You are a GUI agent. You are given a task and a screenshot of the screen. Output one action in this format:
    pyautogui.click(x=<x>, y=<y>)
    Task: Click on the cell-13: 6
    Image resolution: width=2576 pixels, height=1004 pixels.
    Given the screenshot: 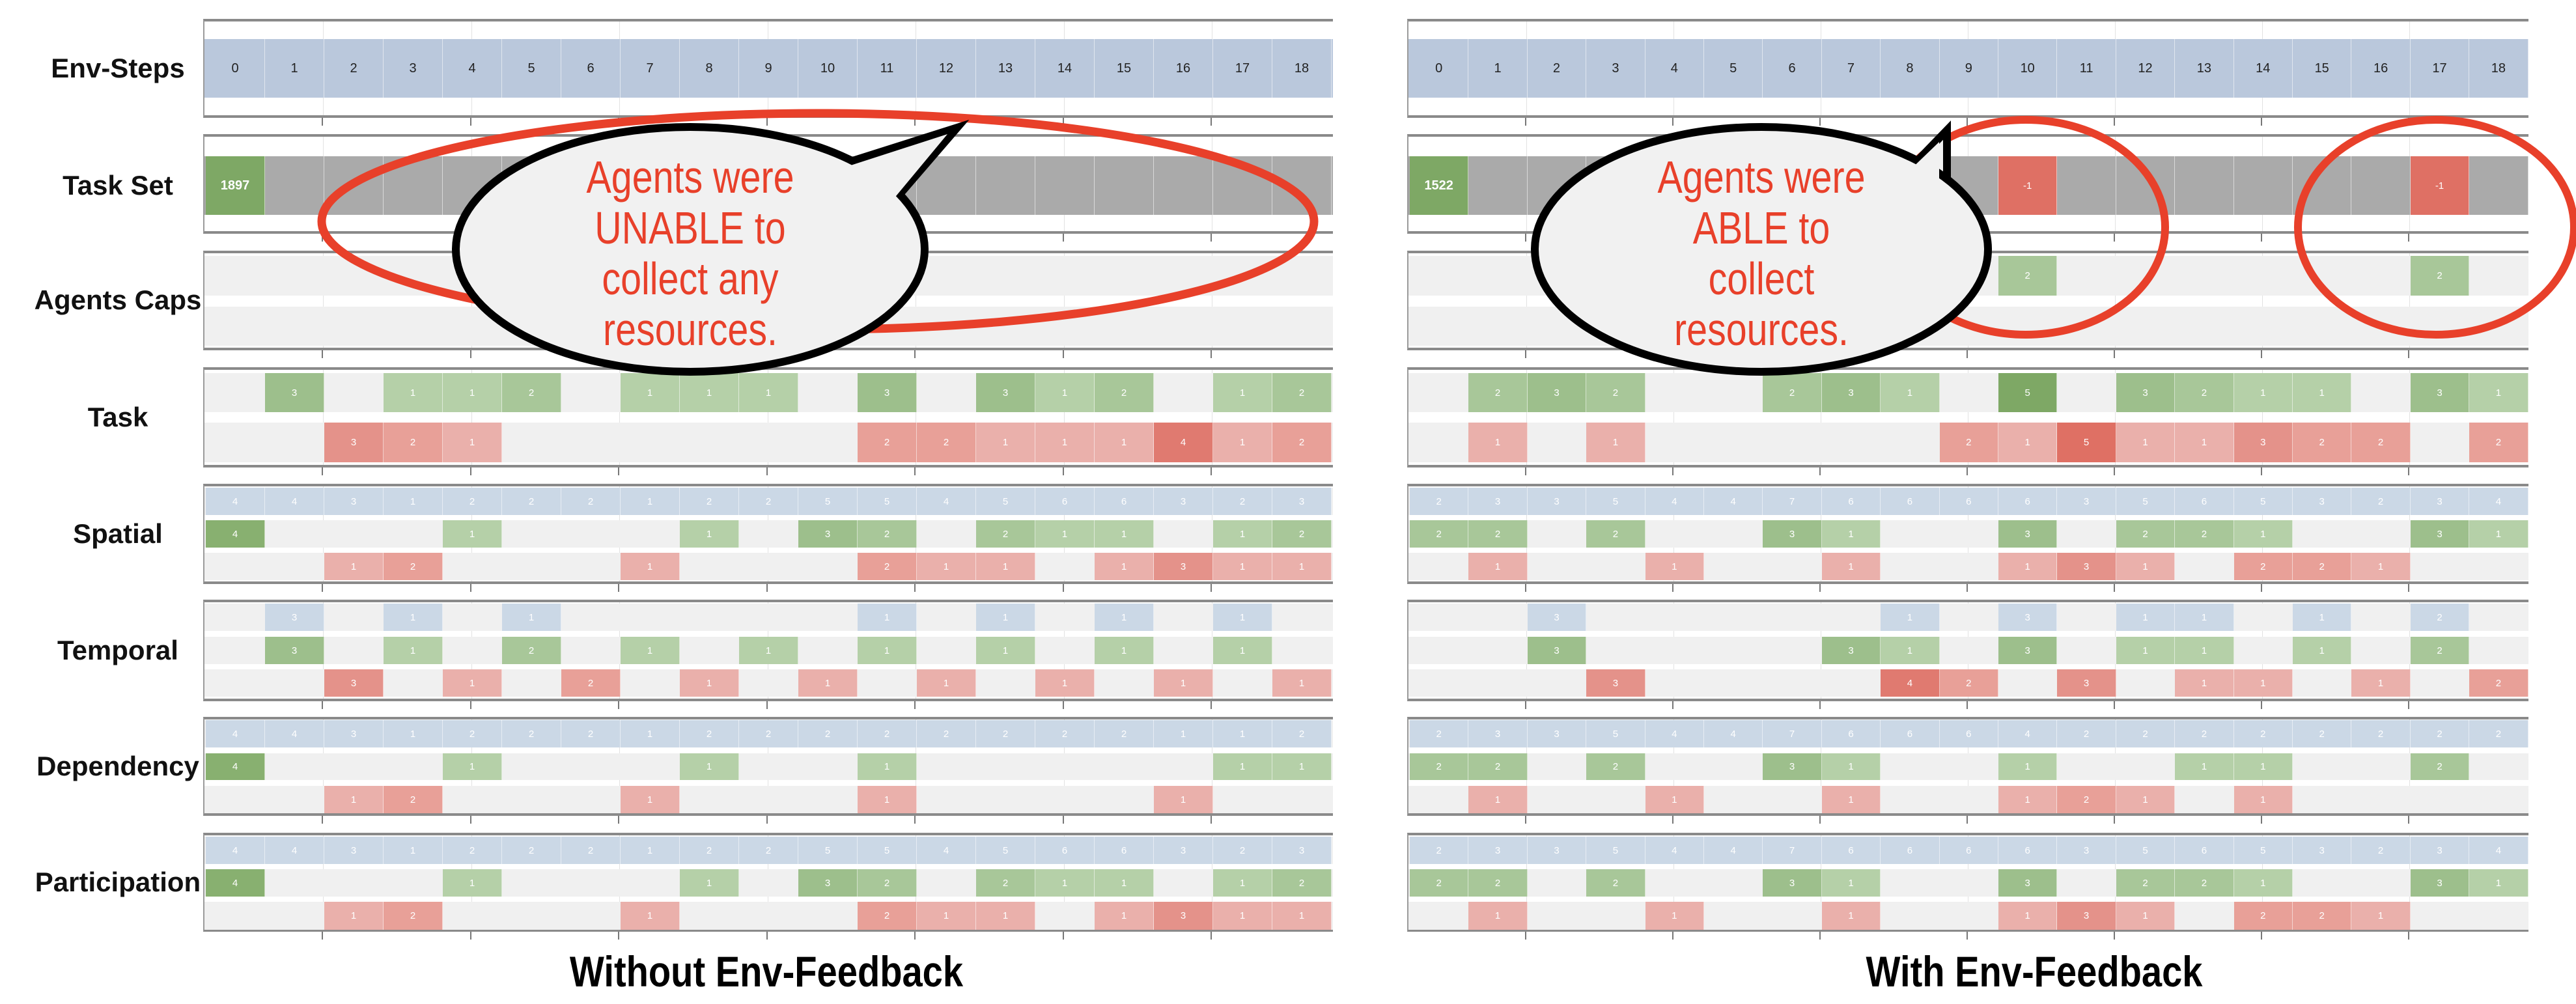 What is the action you would take?
    pyautogui.click(x=2205, y=850)
    